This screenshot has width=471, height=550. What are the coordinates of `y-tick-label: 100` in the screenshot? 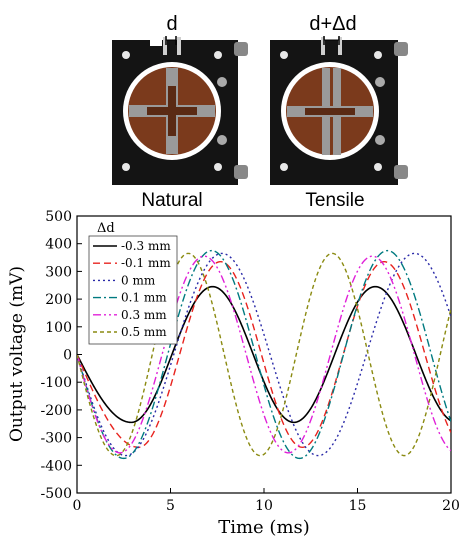 It's located at (58, 328).